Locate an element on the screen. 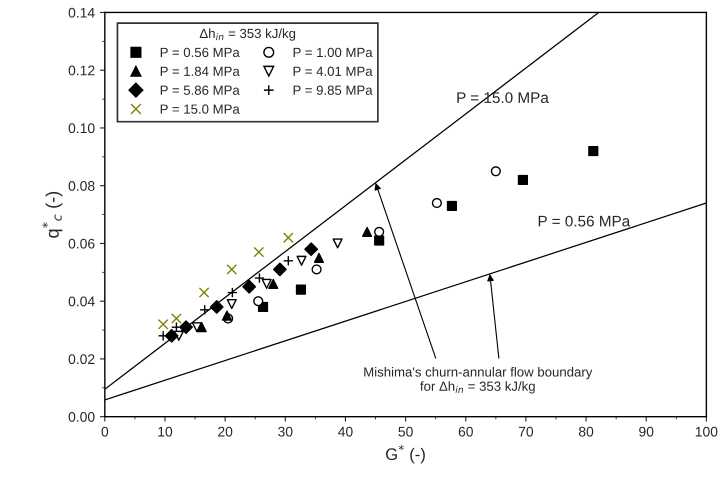 The image size is (723, 499). legend-label: P = 5.86 MPa is located at coordinates (200, 90).